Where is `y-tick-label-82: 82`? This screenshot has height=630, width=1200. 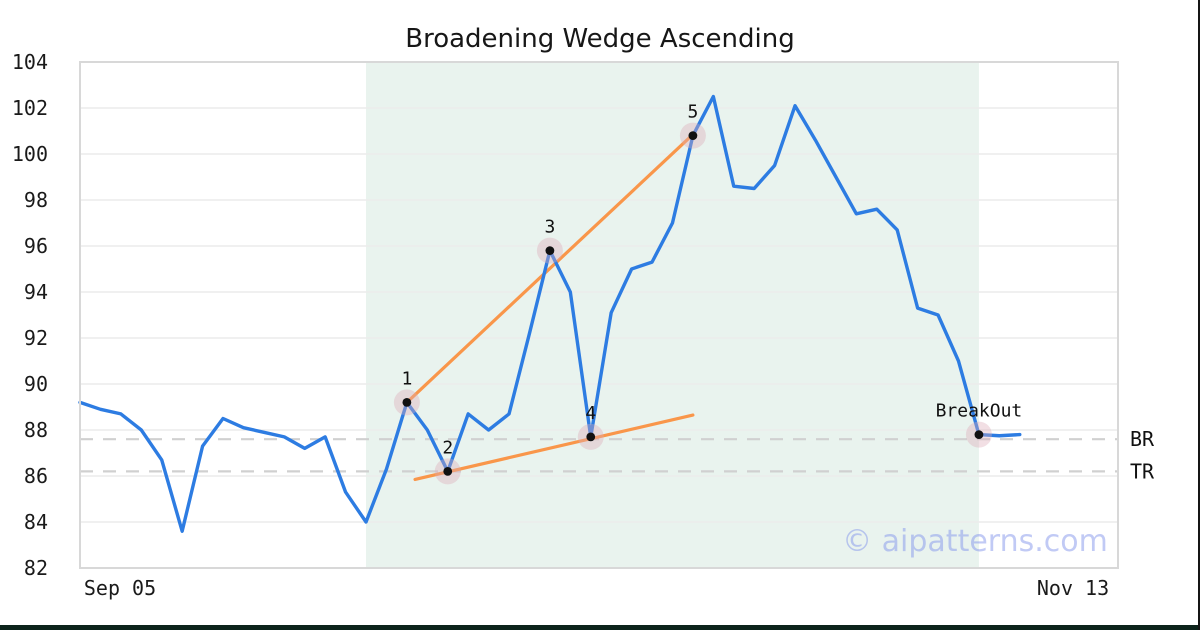
y-tick-label-82: 82 is located at coordinates (36, 568).